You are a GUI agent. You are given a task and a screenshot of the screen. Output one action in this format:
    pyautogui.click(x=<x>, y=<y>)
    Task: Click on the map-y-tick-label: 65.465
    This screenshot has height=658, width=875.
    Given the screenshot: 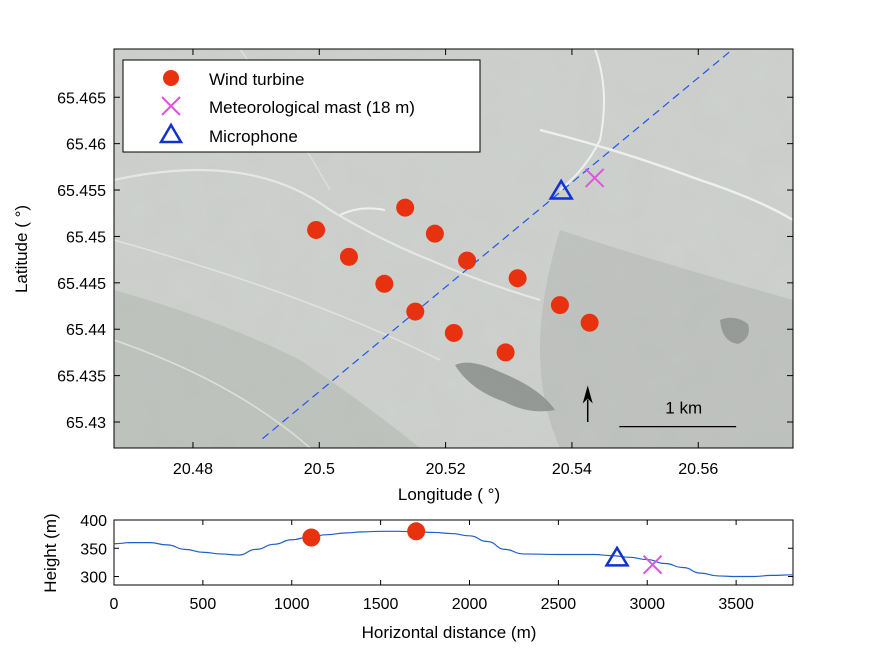 What is the action you would take?
    pyautogui.click(x=81, y=98)
    